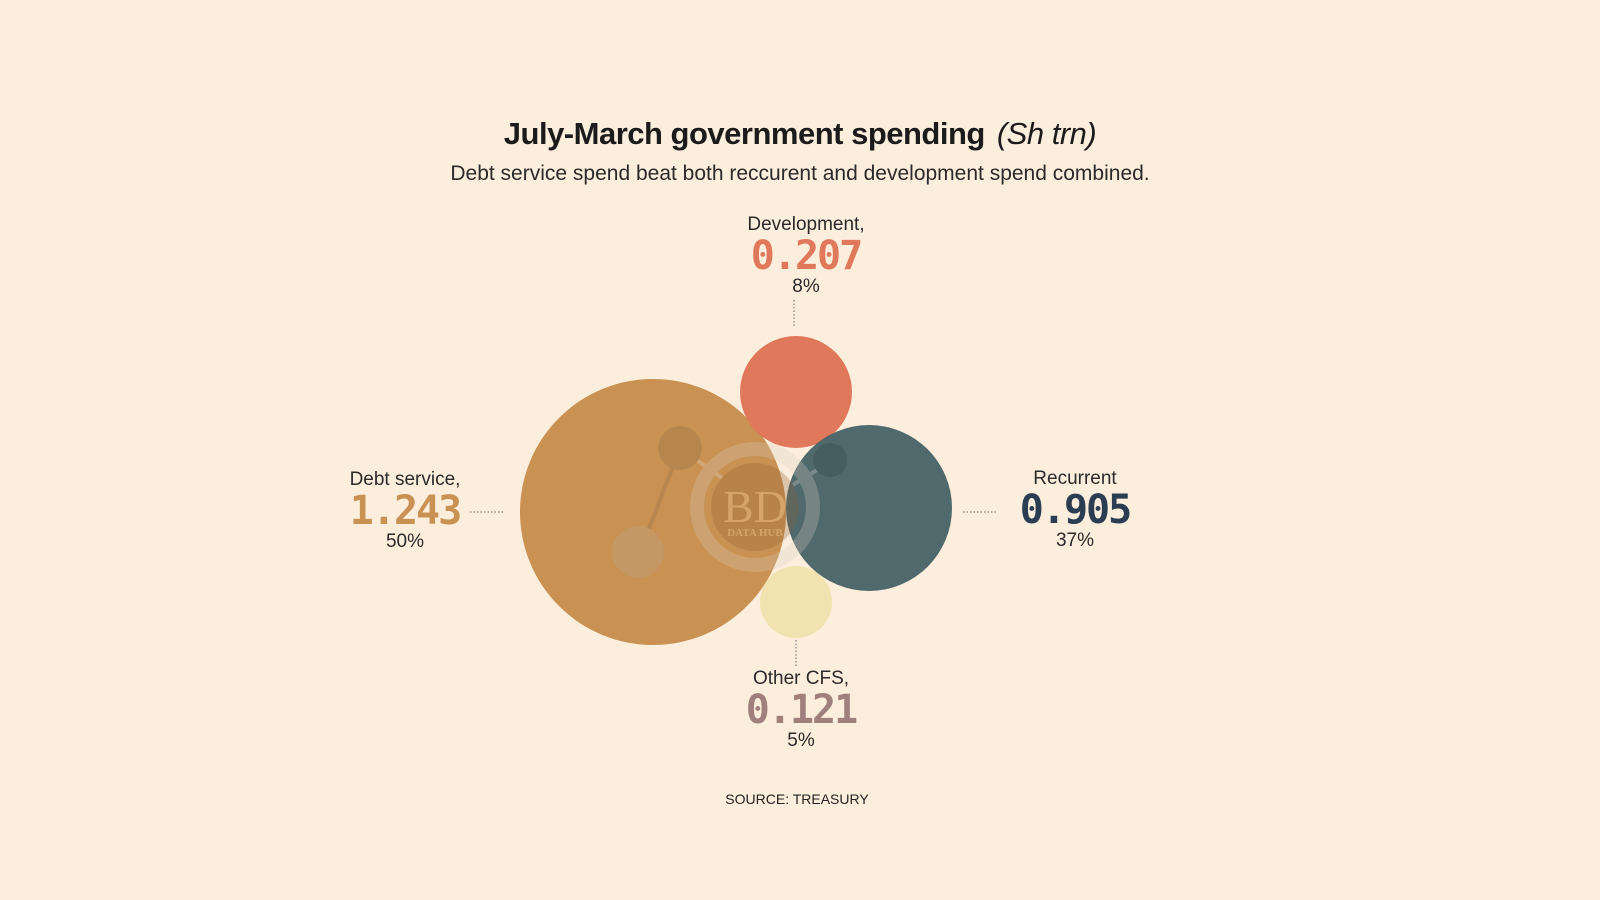 The width and height of the screenshot is (1600, 900). I want to click on source-note: SOURCE: TREASURY, so click(797, 799).